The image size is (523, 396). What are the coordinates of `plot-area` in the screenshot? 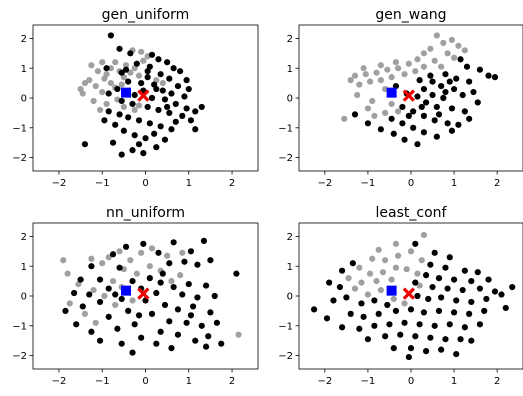 It's located at (141, 95).